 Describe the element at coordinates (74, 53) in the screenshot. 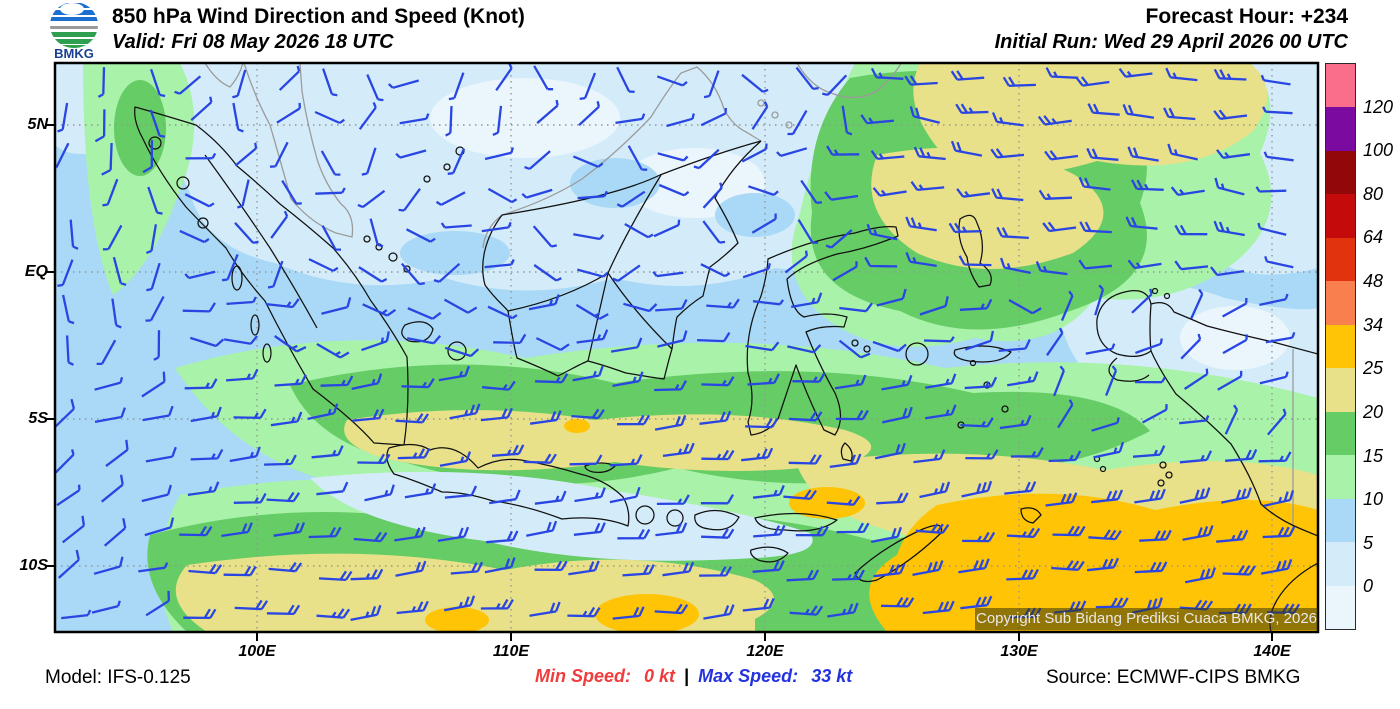

I see `logo-text: BMKG` at that location.